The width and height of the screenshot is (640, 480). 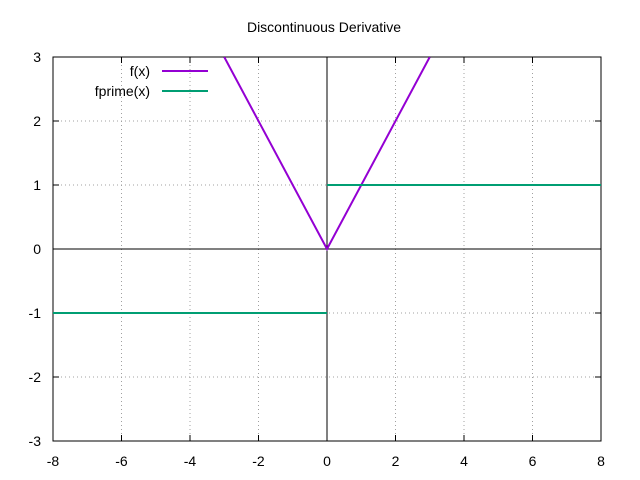 I want to click on y-tick-label: -1, so click(x=35, y=313).